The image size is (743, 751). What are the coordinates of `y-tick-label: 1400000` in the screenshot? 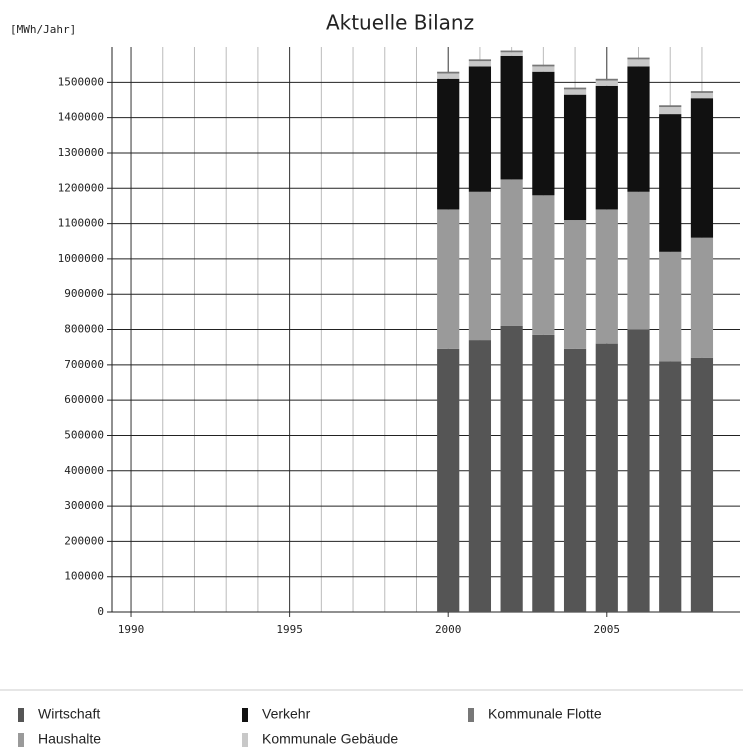 It's located at (81, 117).